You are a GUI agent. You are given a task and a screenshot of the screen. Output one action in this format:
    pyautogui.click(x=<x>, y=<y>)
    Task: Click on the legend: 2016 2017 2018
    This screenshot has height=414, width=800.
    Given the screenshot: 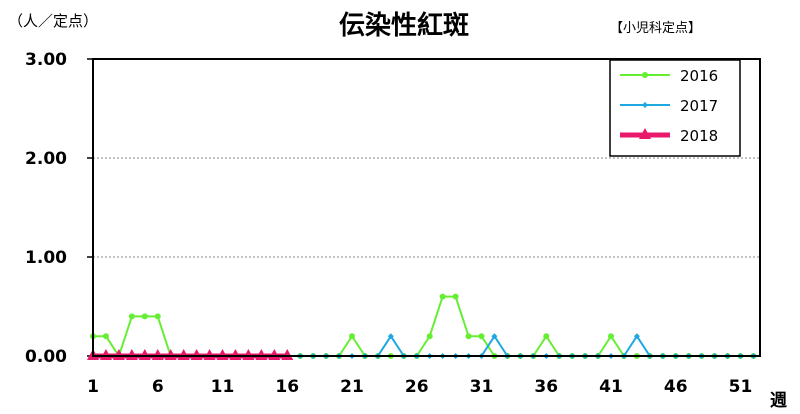 What is the action you would take?
    pyautogui.click(x=675, y=108)
    